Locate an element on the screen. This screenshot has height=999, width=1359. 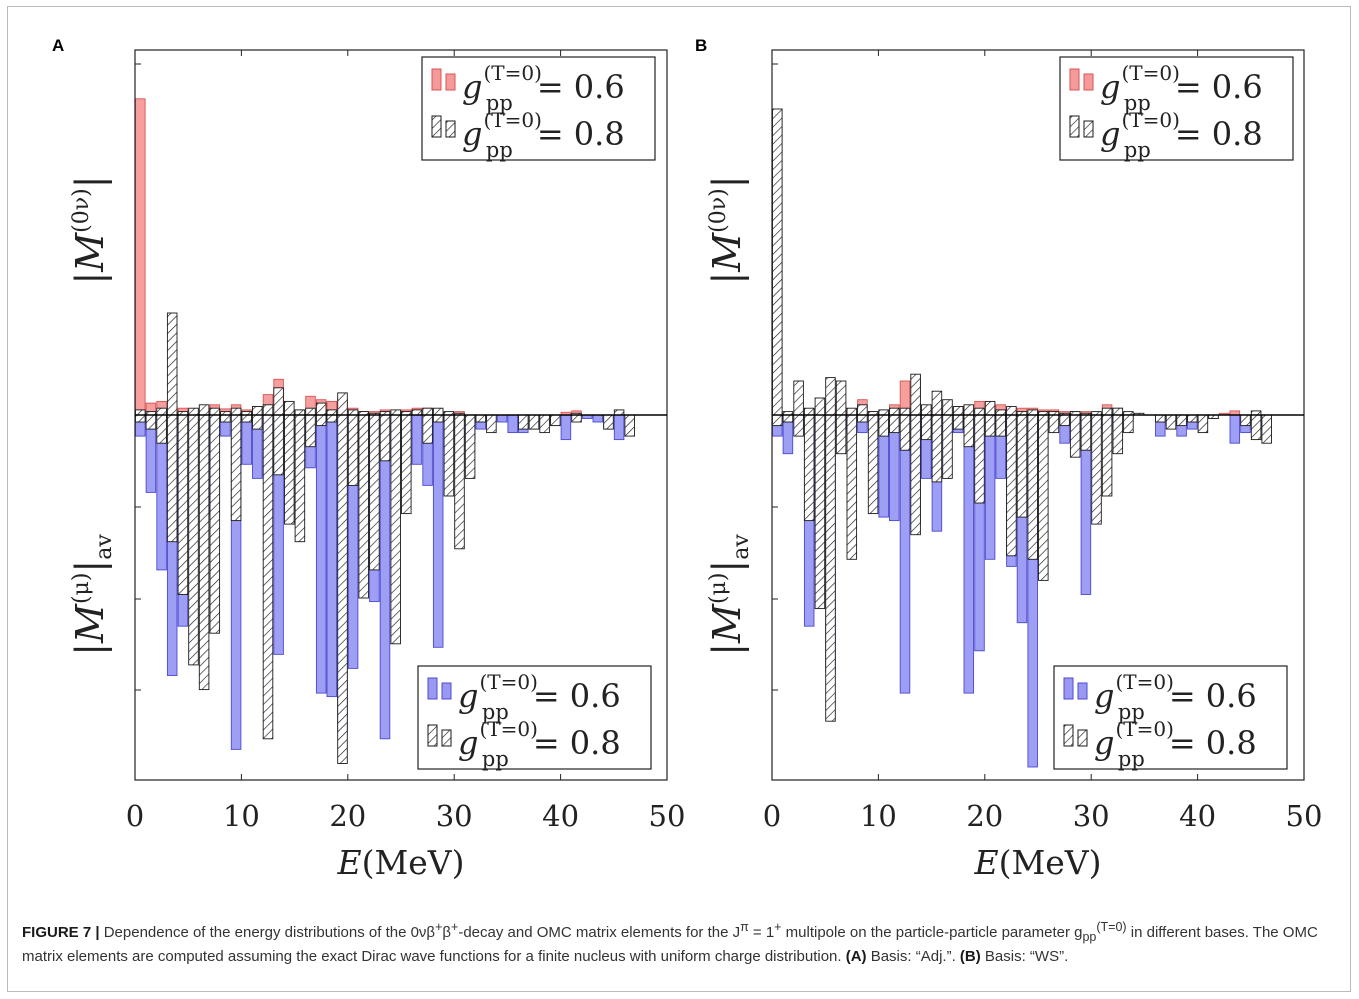
caption-text: -decay and OMC matrix elements for the J is located at coordinates (599, 932).